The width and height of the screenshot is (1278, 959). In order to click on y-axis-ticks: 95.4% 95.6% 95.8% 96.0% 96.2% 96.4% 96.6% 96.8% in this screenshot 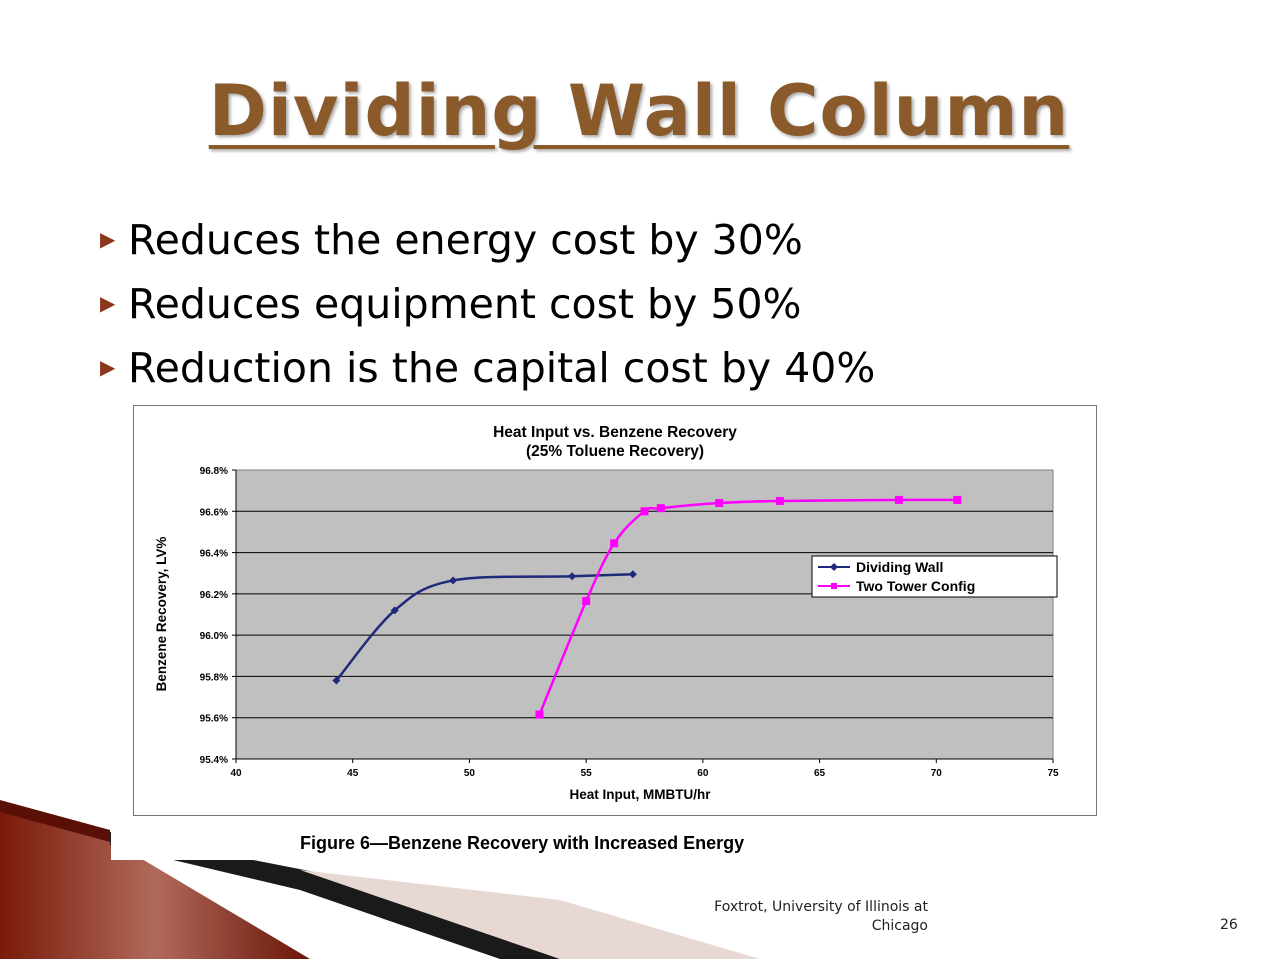, I will do `click(218, 616)`.